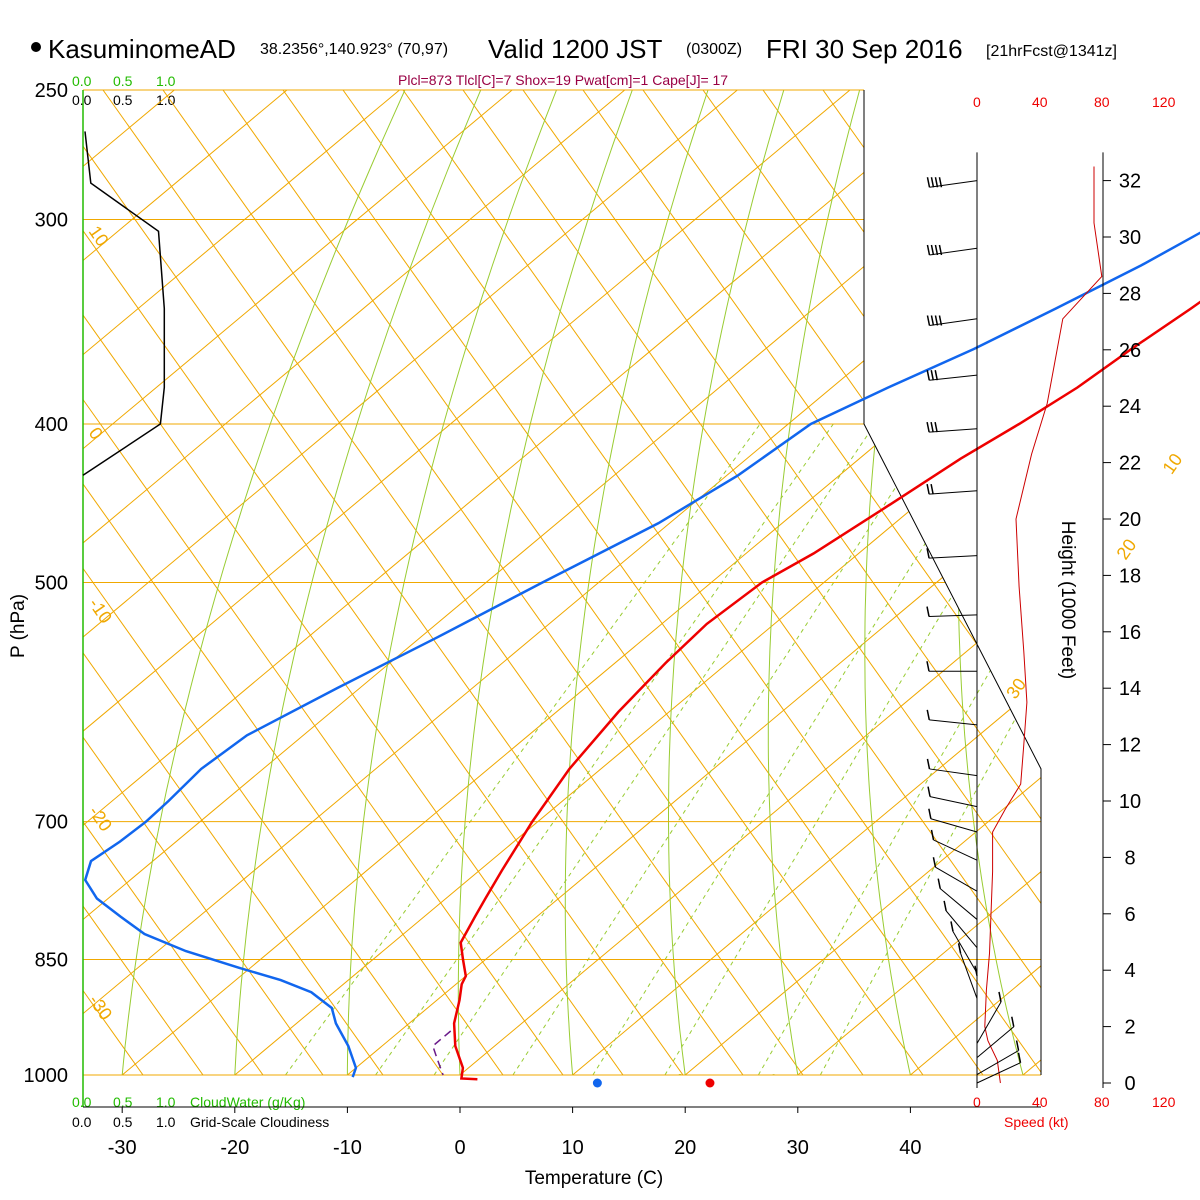 The width and height of the screenshot is (1200, 1200). Describe the element at coordinates (798, 1148) in the screenshot. I see `temperature-tick-label: 30` at that location.